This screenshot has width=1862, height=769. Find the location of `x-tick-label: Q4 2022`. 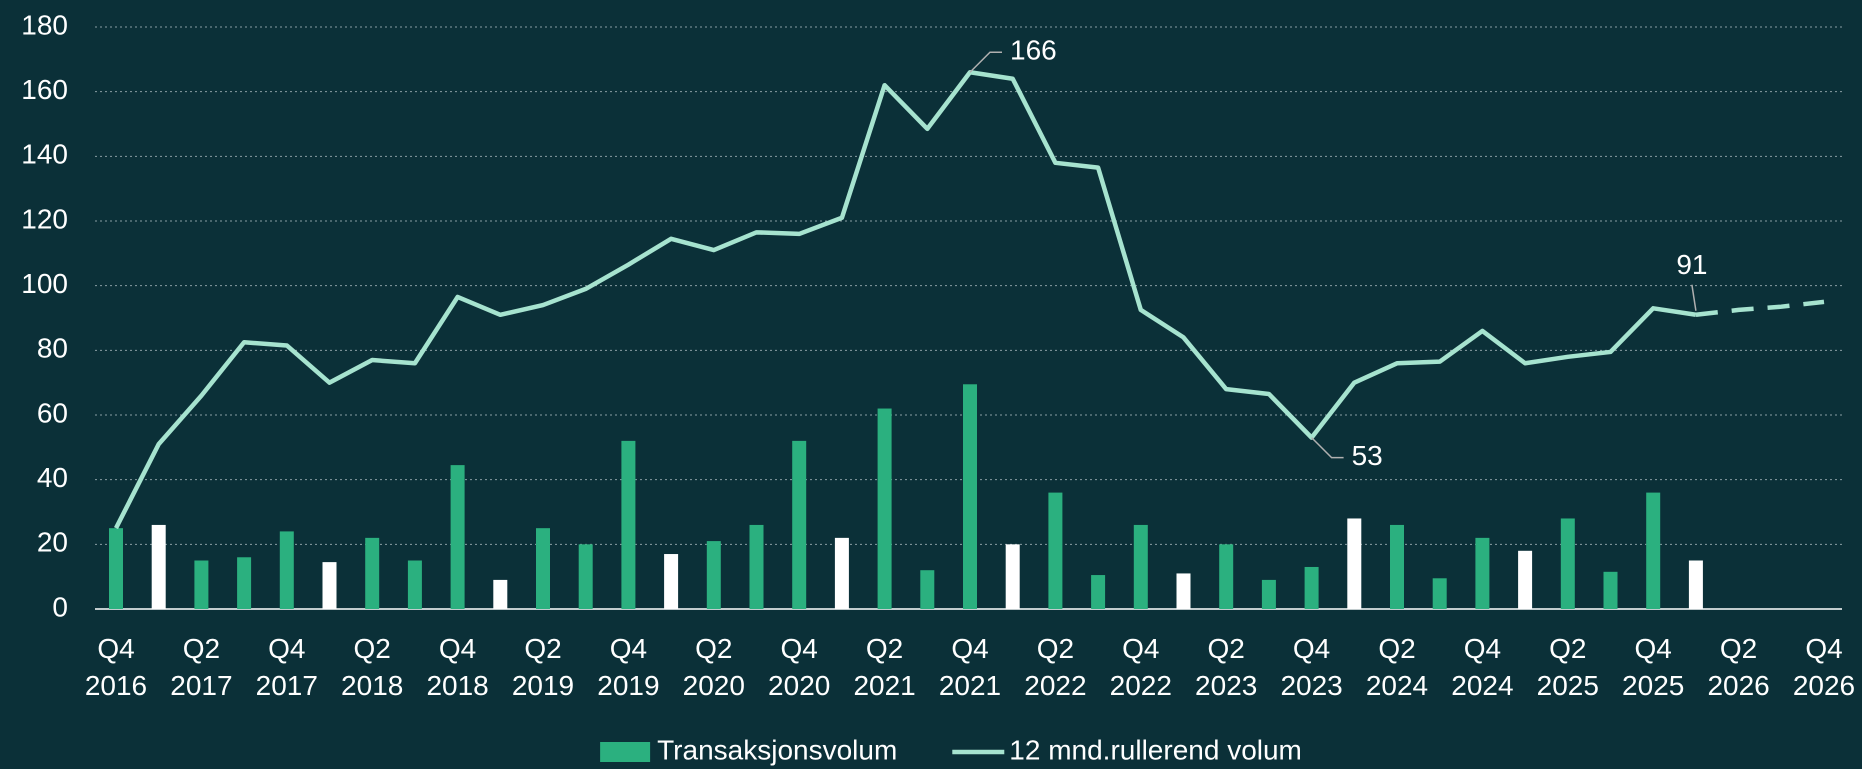

x-tick-label: Q4 2022 is located at coordinates (1141, 667).